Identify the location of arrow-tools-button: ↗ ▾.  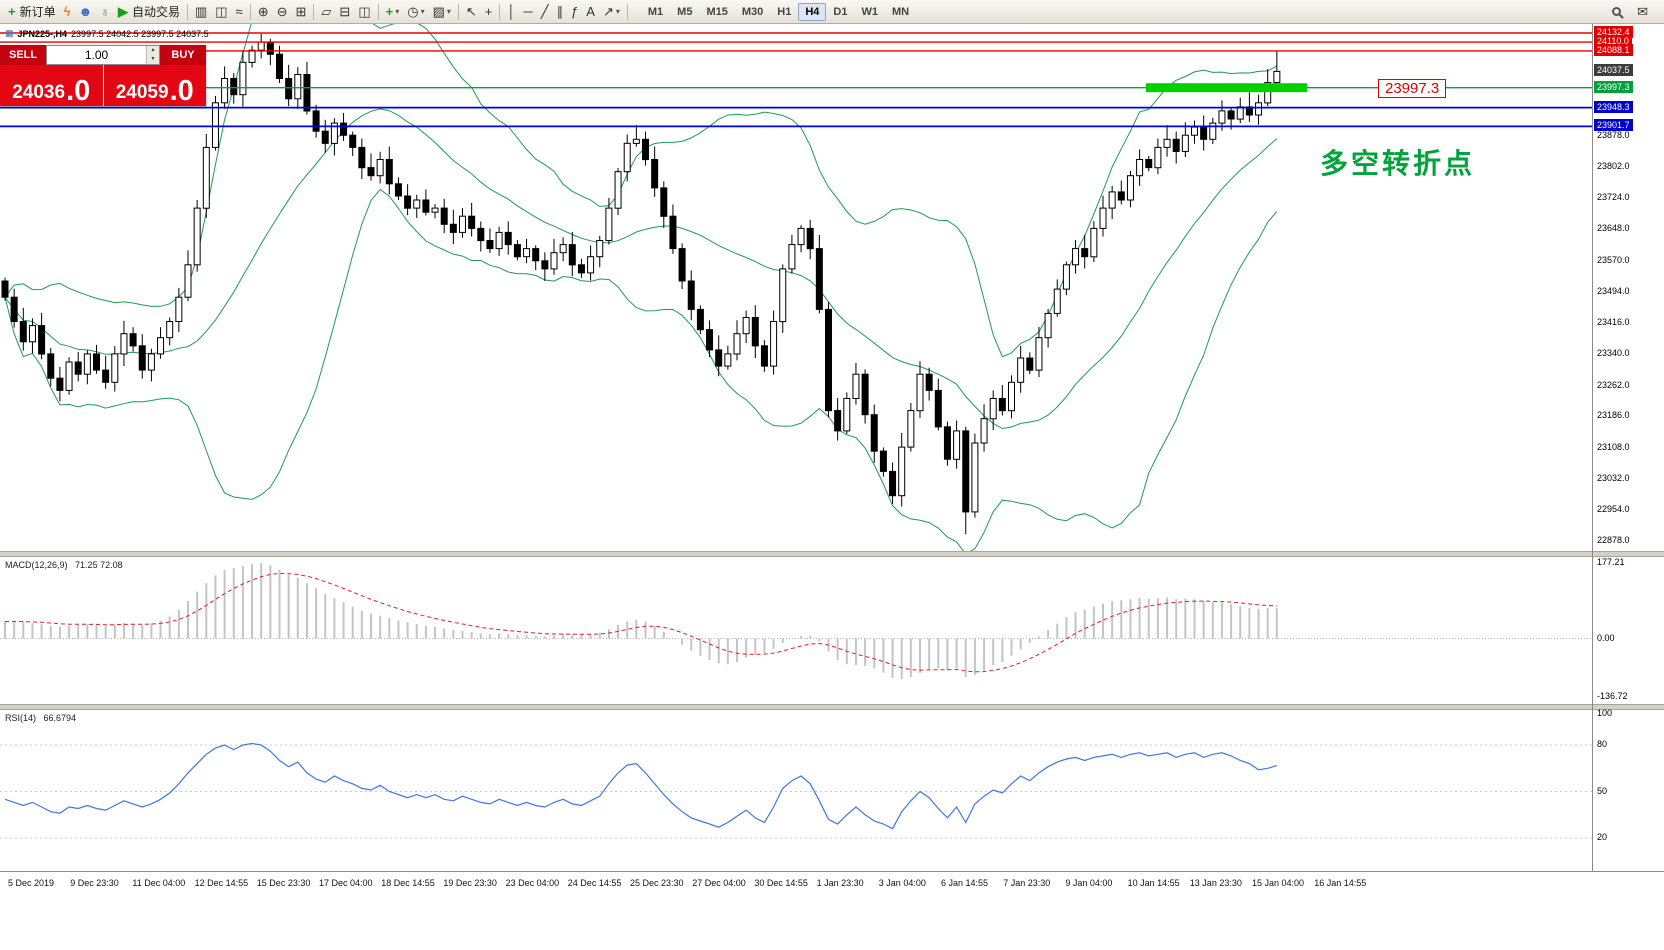
(611, 12).